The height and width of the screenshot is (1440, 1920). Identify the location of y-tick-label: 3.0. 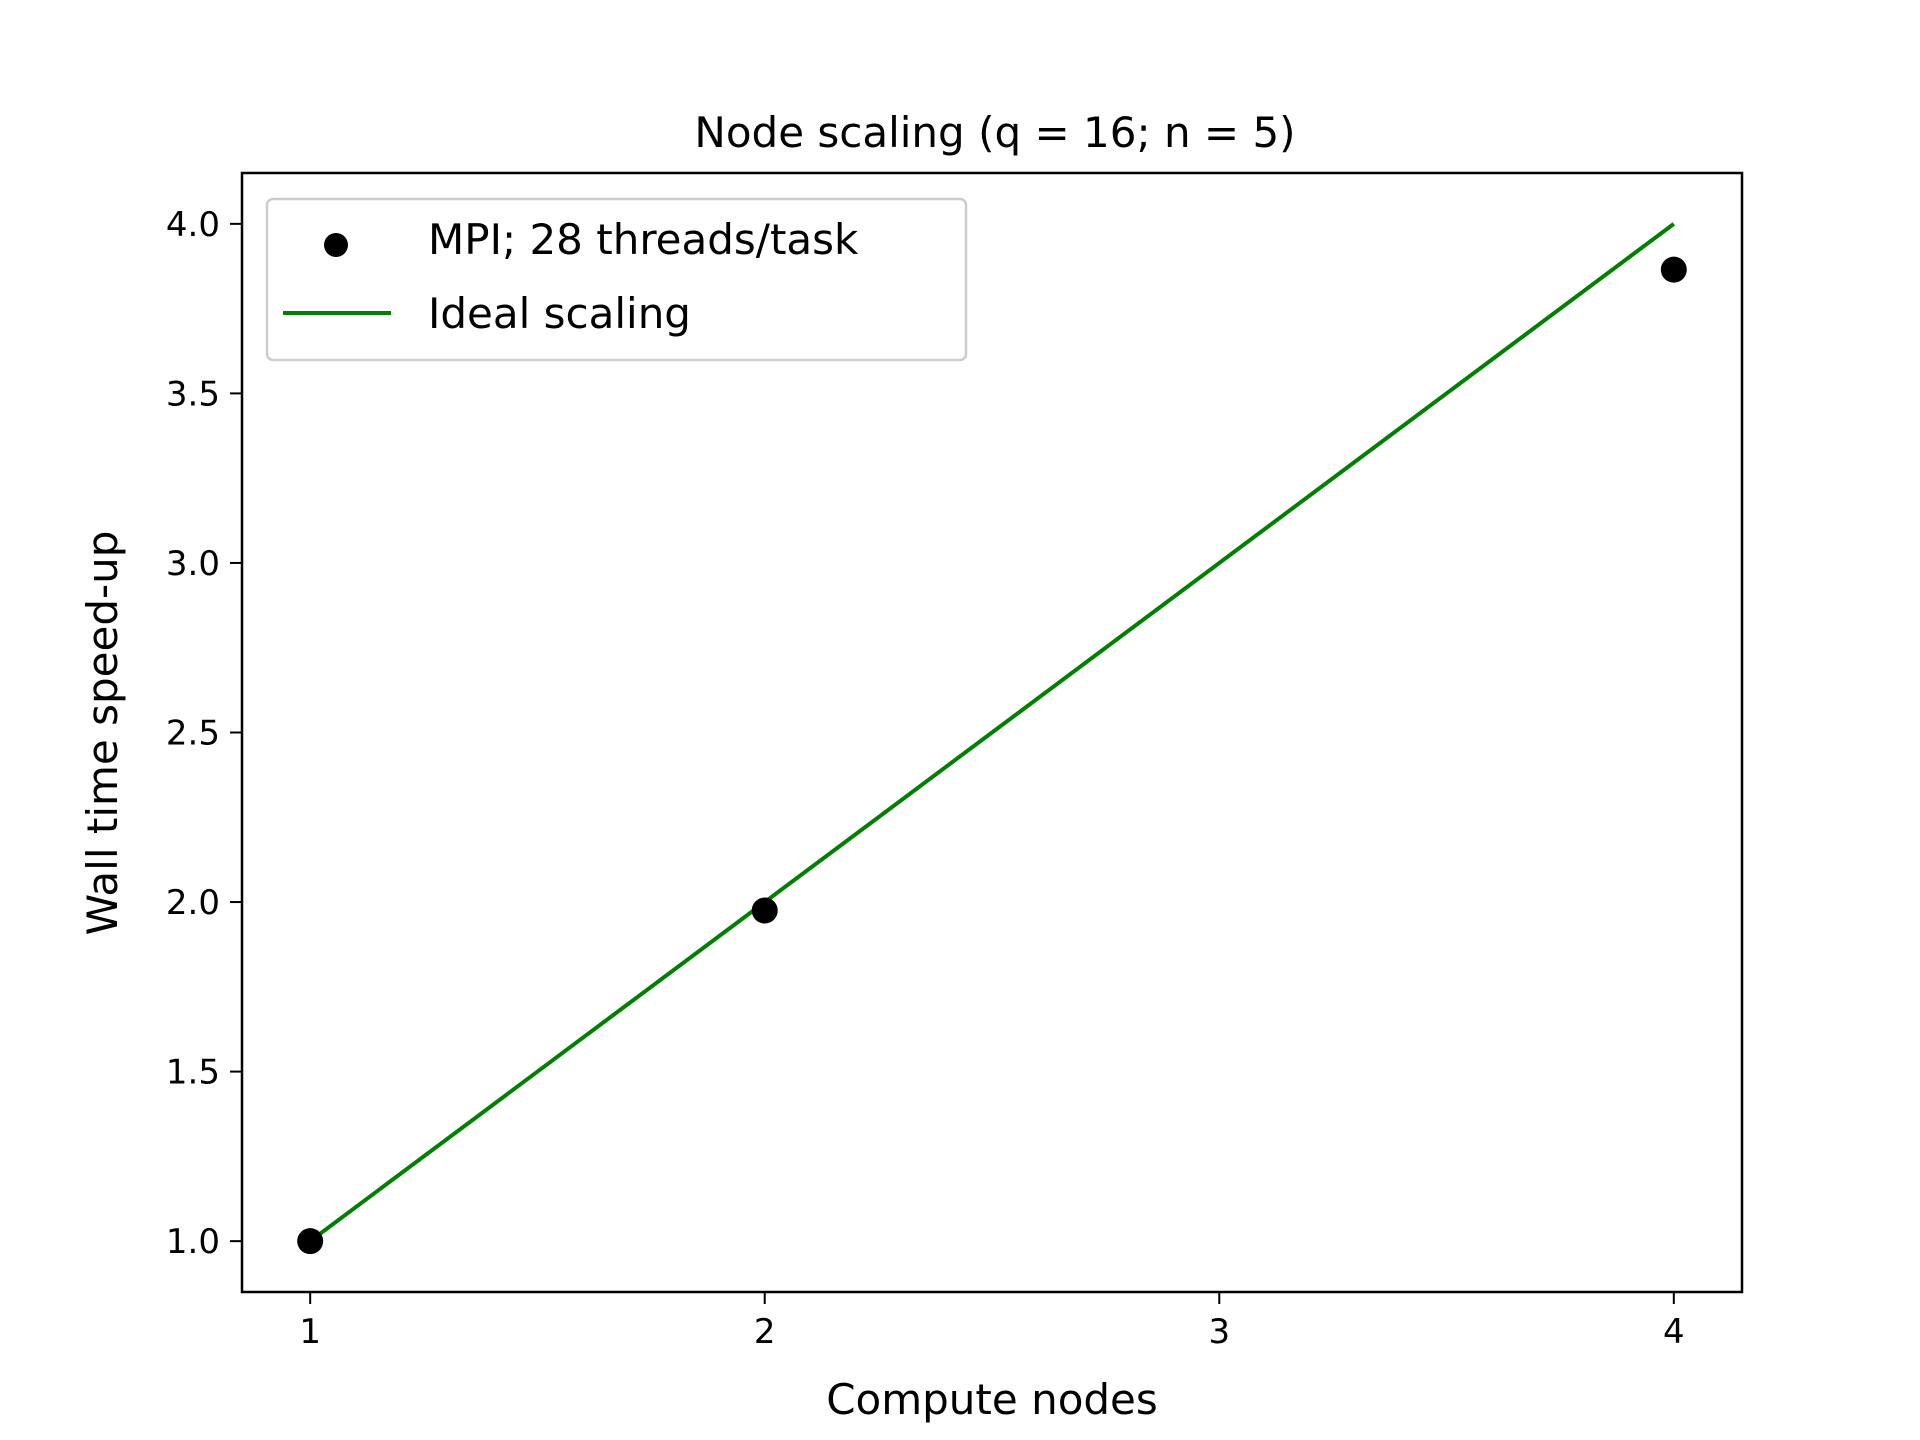
(193, 564).